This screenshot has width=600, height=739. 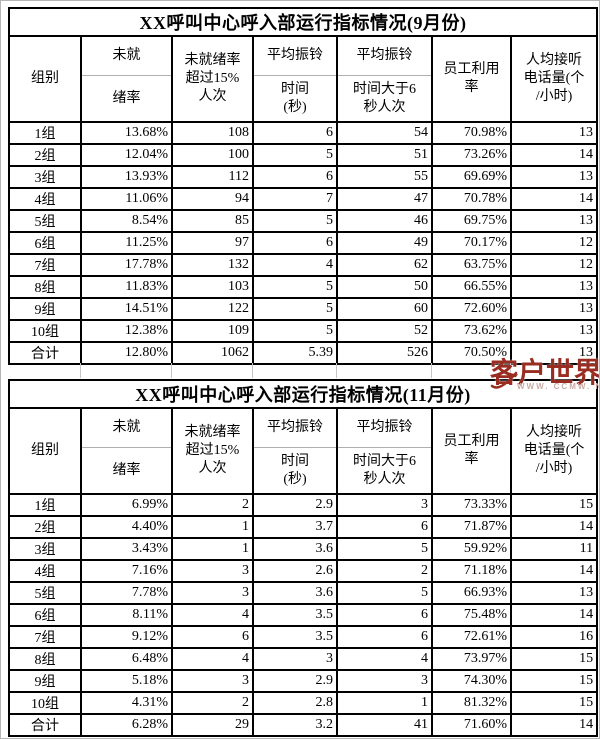 What do you see at coordinates (212, 615) in the screenshot?
I see `cell-exceed-count: 4` at bounding box center [212, 615].